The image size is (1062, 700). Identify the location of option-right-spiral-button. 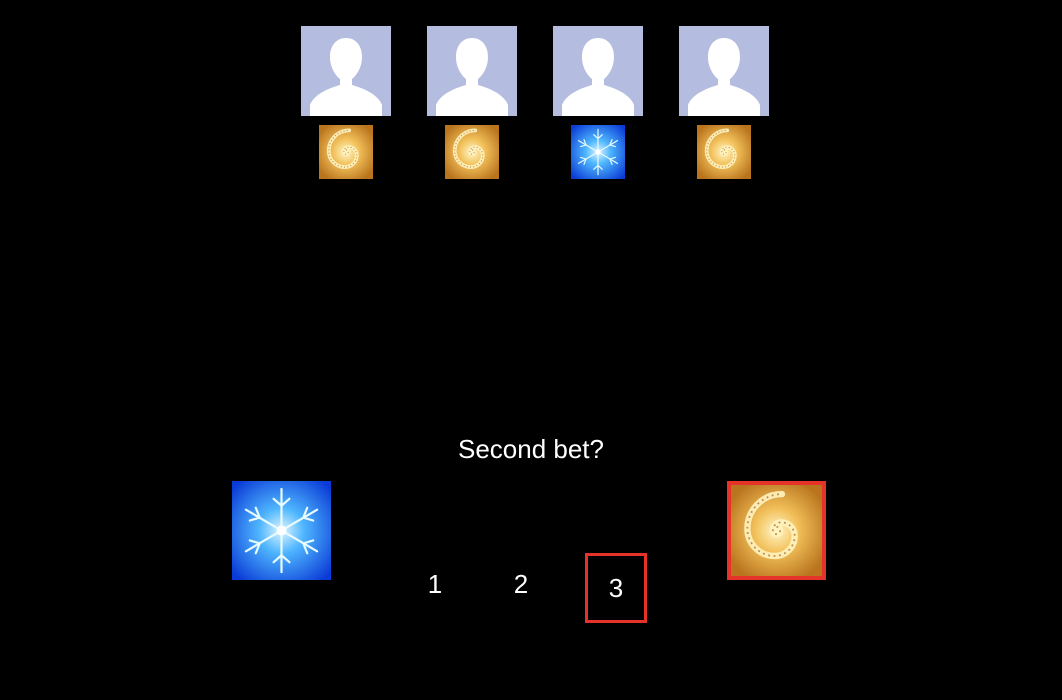
(776, 530).